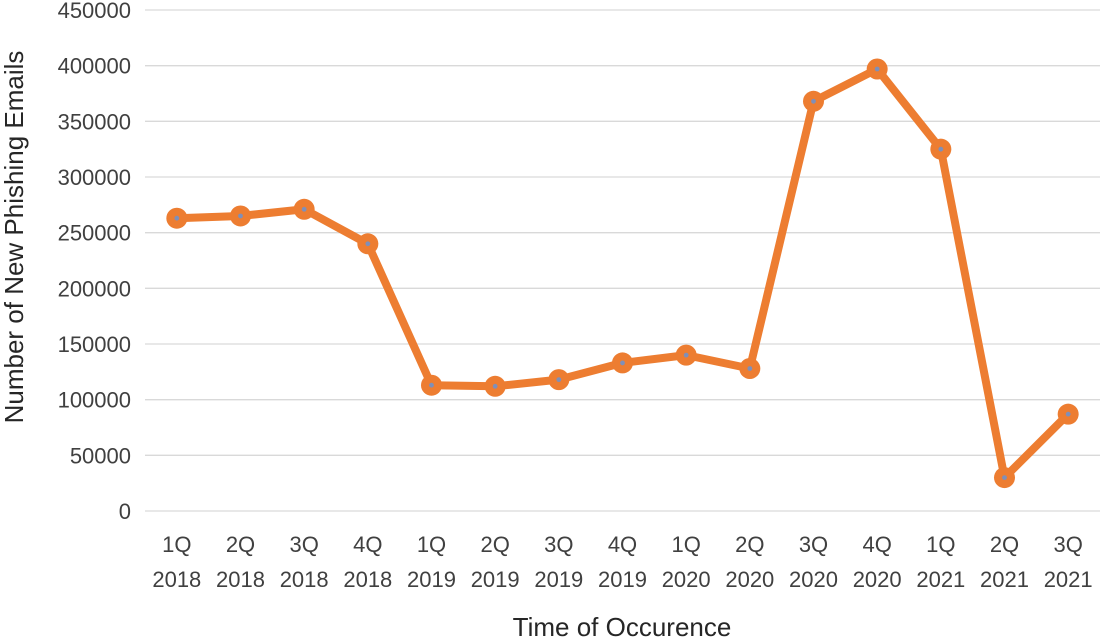 The height and width of the screenshot is (639, 1100). Describe the element at coordinates (94, 177) in the screenshot. I see `y-tick-label: 300000` at that location.